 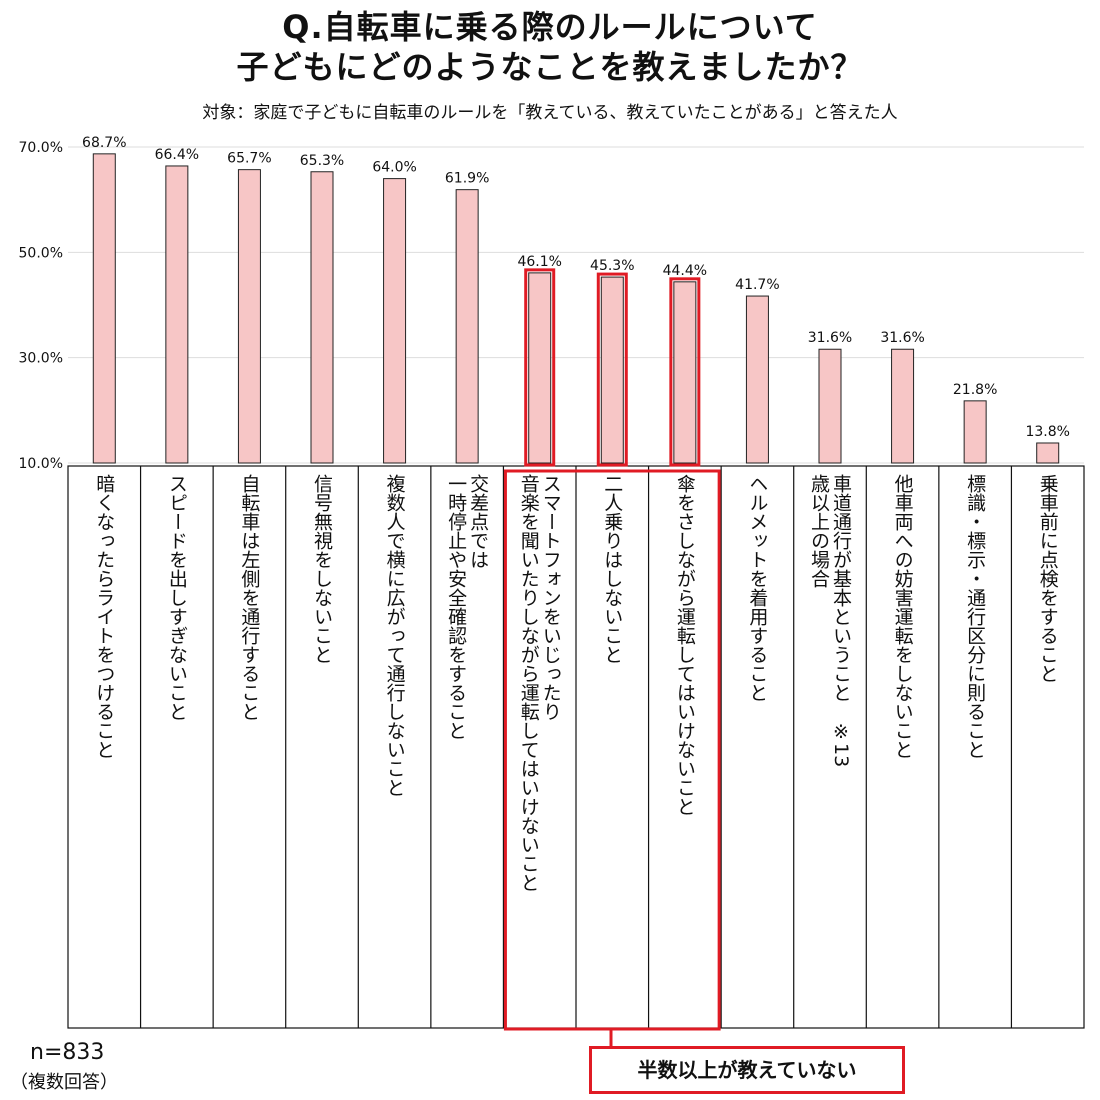 What do you see at coordinates (67, 1052) in the screenshot?
I see `sample-size: n=833` at bounding box center [67, 1052].